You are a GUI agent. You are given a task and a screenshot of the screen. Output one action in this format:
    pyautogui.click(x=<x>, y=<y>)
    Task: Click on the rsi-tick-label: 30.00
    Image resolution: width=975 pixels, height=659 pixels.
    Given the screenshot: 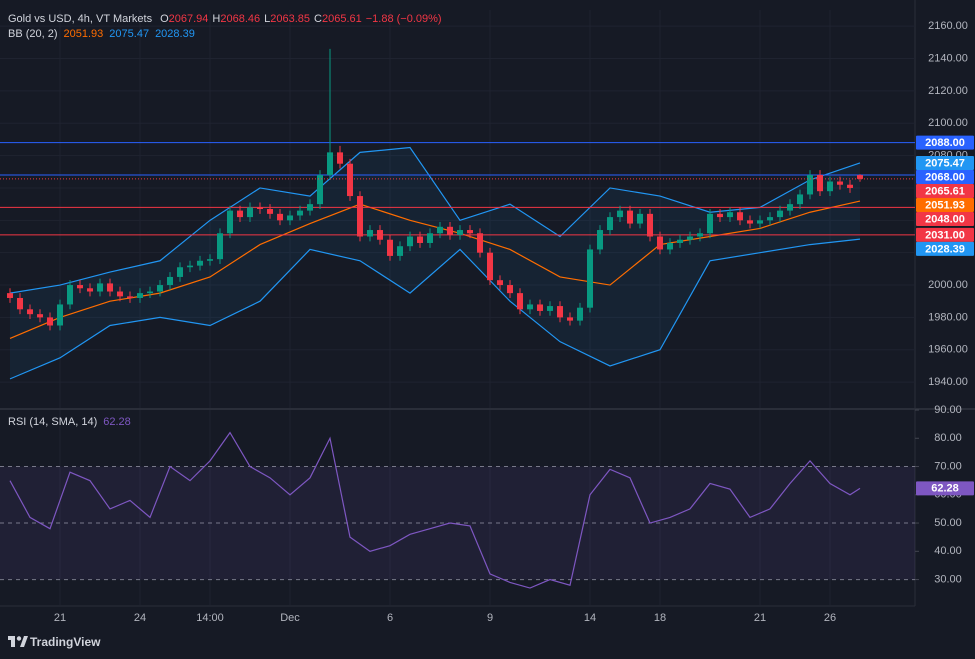 What is the action you would take?
    pyautogui.click(x=948, y=579)
    